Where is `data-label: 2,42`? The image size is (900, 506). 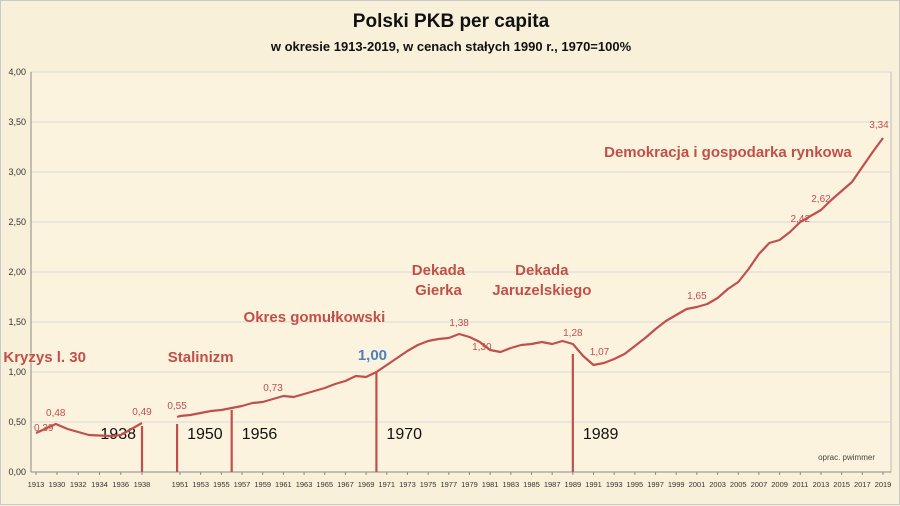
data-label: 2,42 is located at coordinates (801, 219).